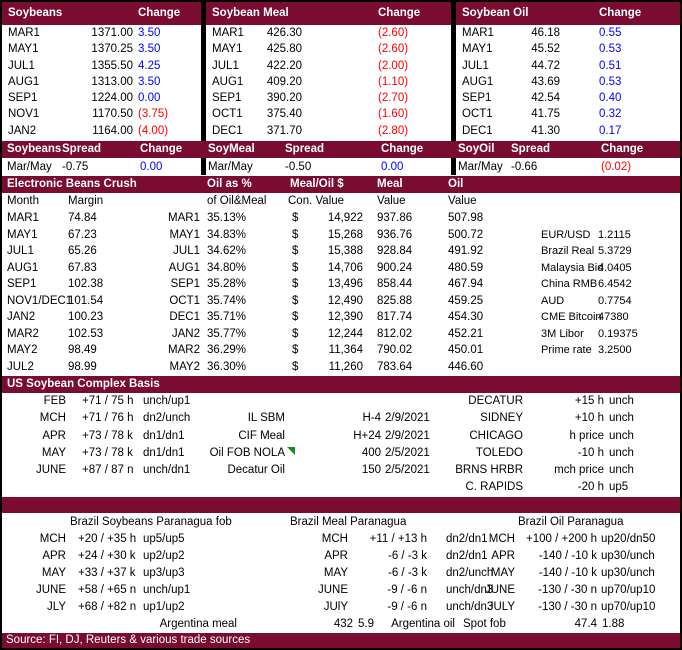  Describe the element at coordinates (407, 573) in the screenshot. I see `brazil-basis-cell: -6 / -3 k` at that location.